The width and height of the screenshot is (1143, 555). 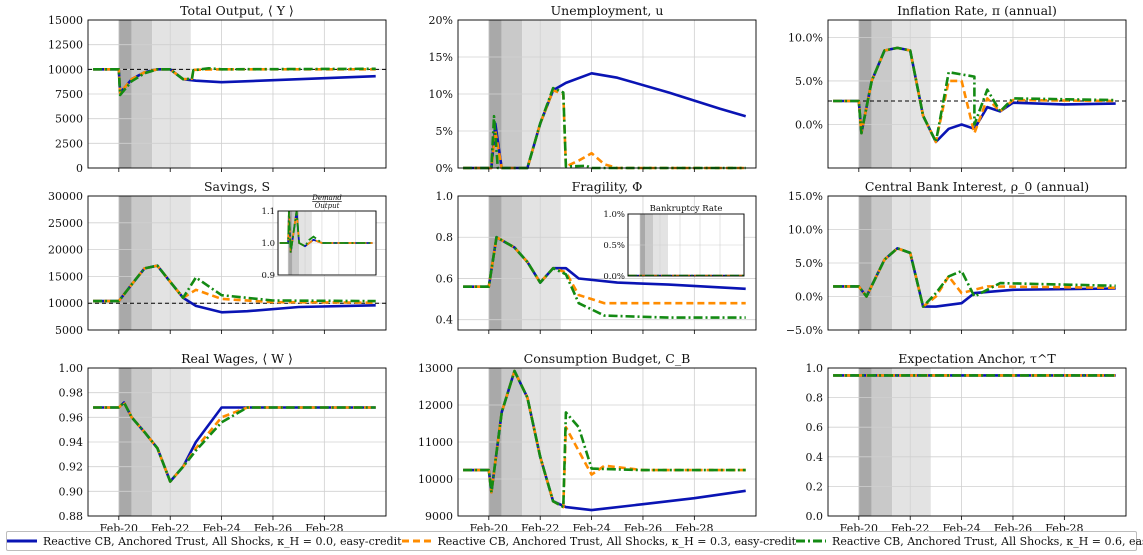 What do you see at coordinates (71, 442) in the screenshot?
I see `y-tick-label: 0.94` at bounding box center [71, 442].